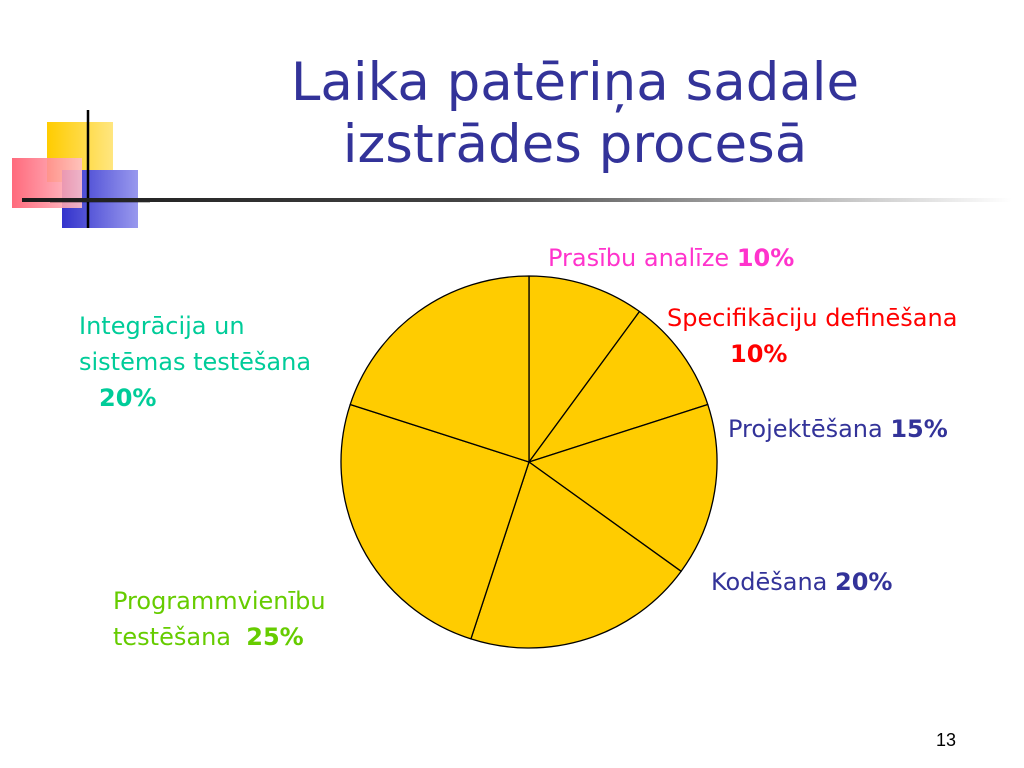 The width and height of the screenshot is (1024, 768). I want to click on label-kodesana: Kodēšana 20%, so click(801, 582).